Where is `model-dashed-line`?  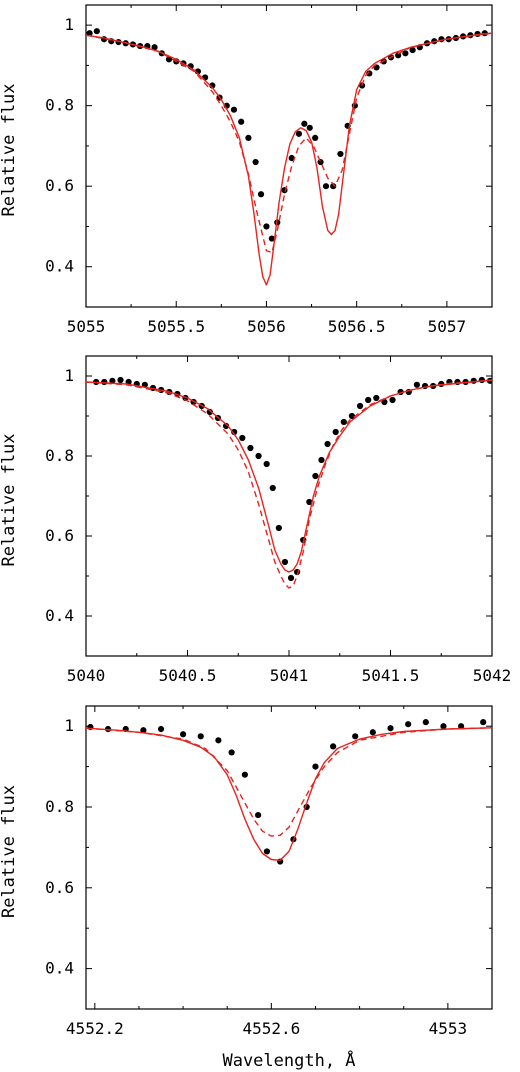 model-dashed-line is located at coordinates (289, 782).